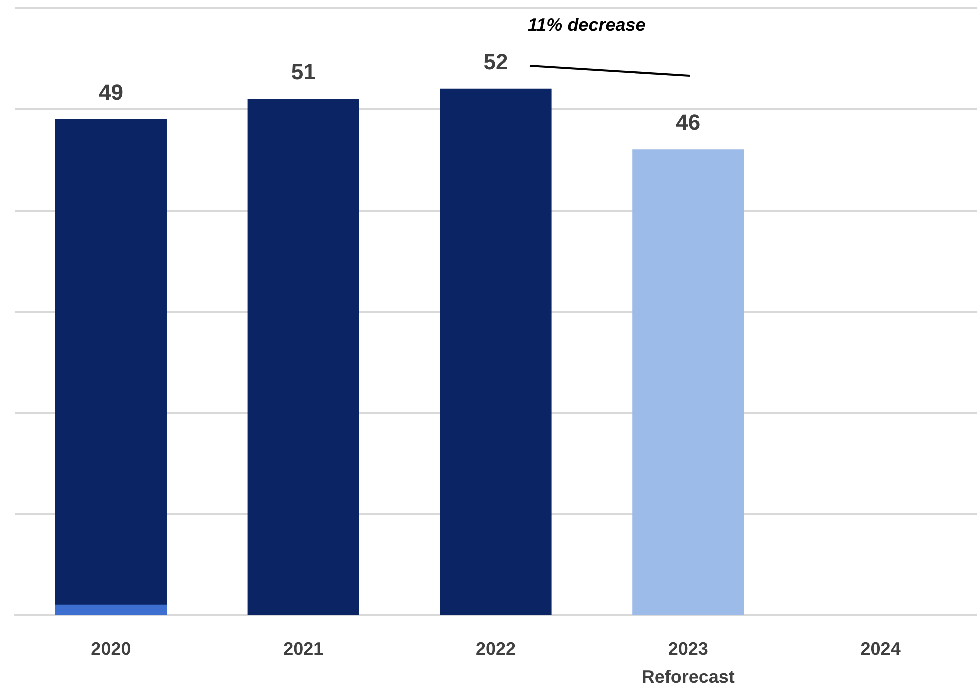 Image resolution: width=977 pixels, height=691 pixels. What do you see at coordinates (880, 649) in the screenshot?
I see `x-tick-label: 2024` at bounding box center [880, 649].